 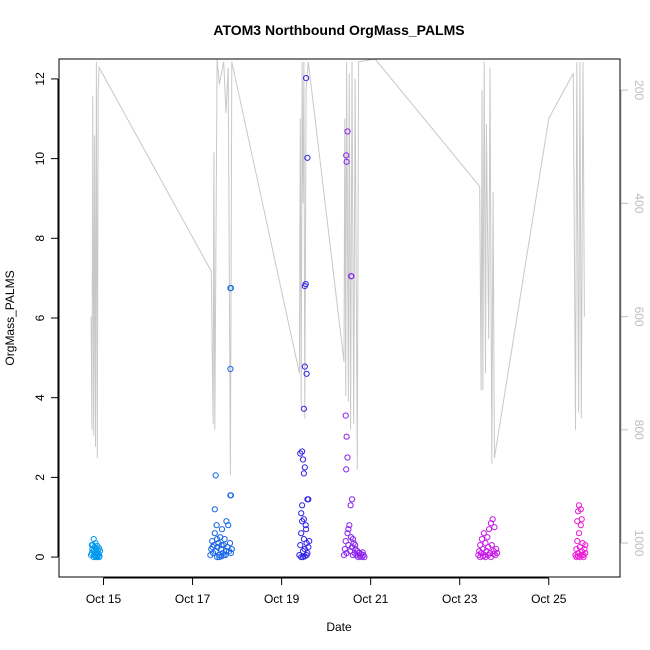 What do you see at coordinates (40, 159) in the screenshot?
I see `y-tick-label: 10` at bounding box center [40, 159].